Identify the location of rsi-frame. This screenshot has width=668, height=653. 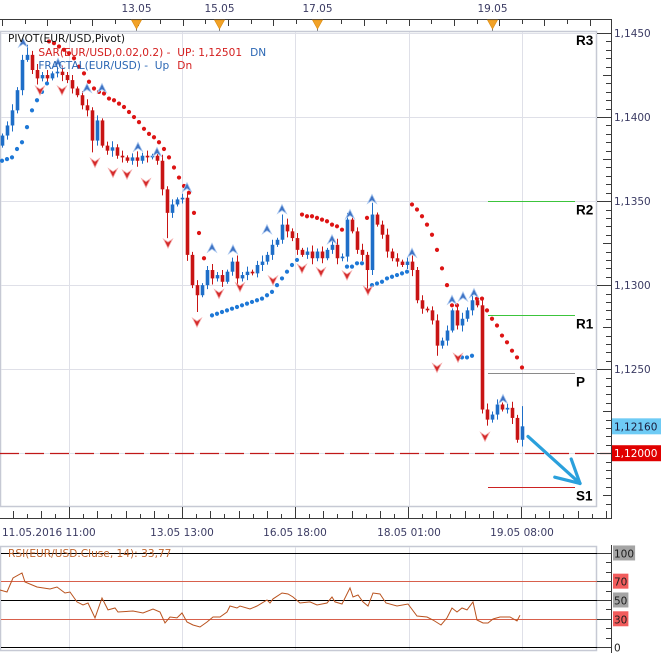
(299, 598).